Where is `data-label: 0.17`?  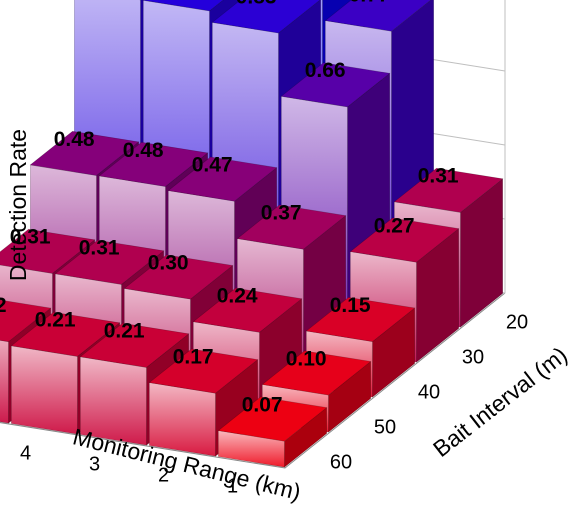 data-label: 0.17 is located at coordinates (193, 356).